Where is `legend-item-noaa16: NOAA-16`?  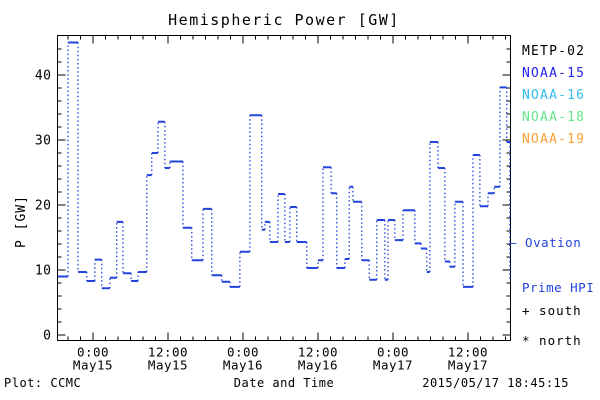
legend-item-noaa16: NOAA-16 is located at coordinates (554, 95).